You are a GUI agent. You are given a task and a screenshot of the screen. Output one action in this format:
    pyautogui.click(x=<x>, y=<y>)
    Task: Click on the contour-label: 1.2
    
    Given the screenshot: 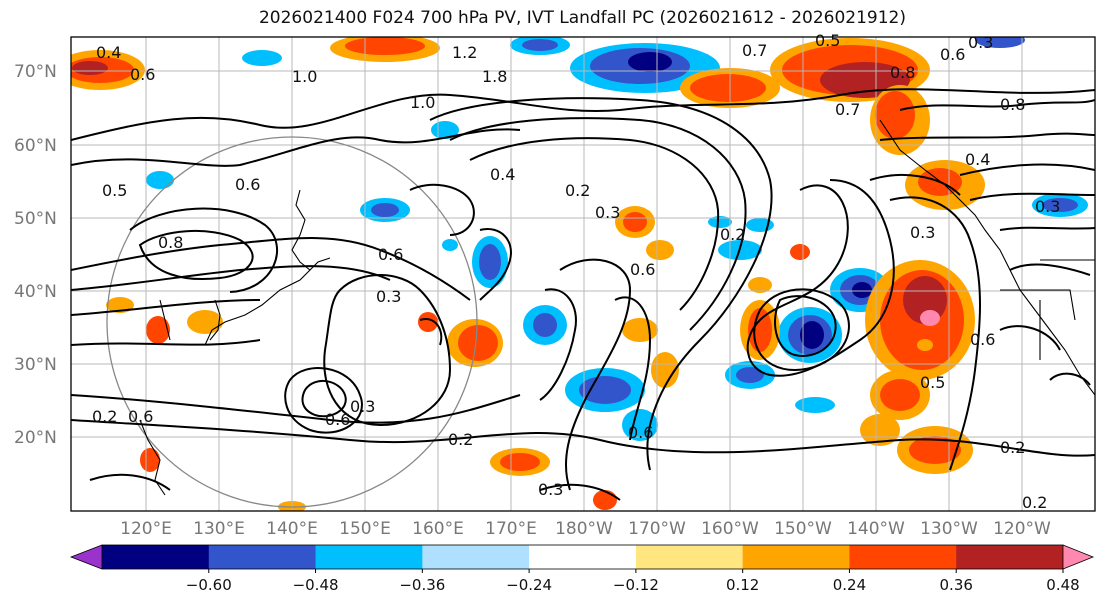 What is the action you would take?
    pyautogui.click(x=464, y=52)
    